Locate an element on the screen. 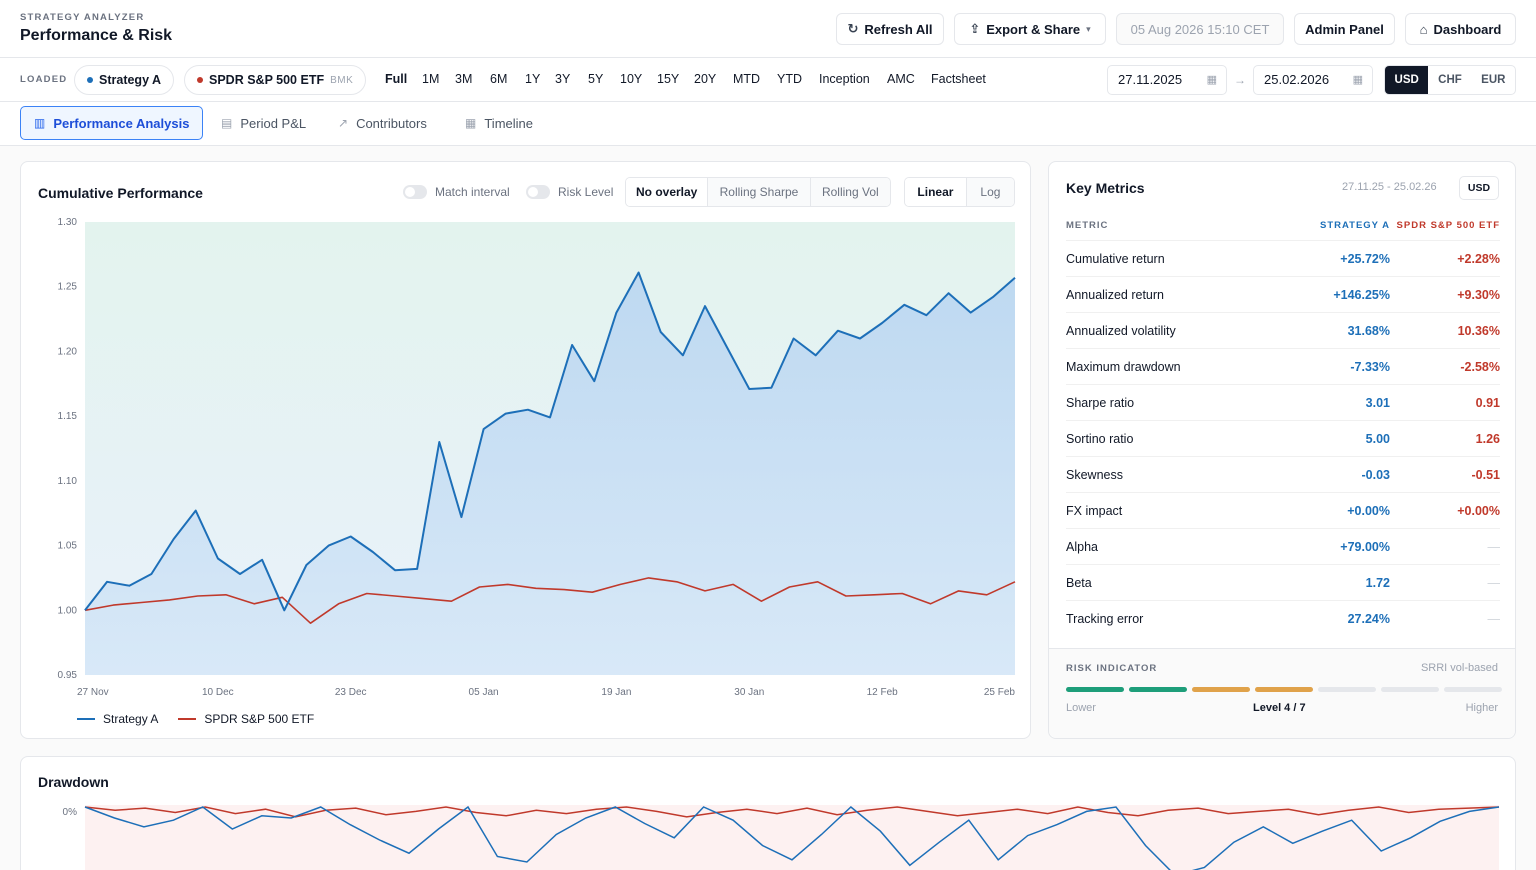  drawdown-line-benchmark is located at coordinates (792, 812).